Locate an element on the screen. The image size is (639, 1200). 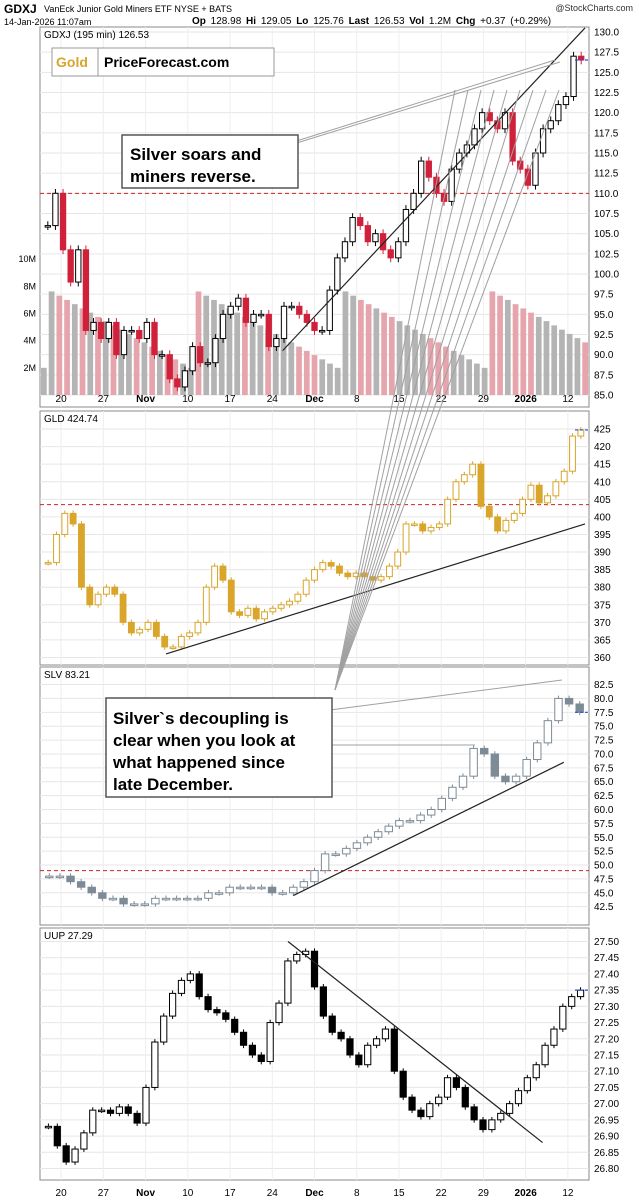
x-tick-label-0-5: 24 is located at coordinates (273, 399).